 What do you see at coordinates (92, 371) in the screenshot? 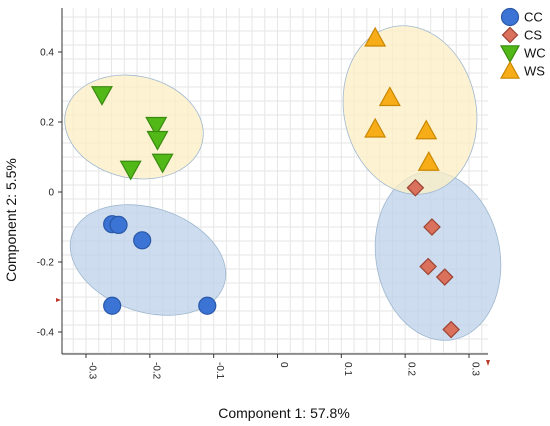
I see `x-tick-label: -0.3` at bounding box center [92, 371].